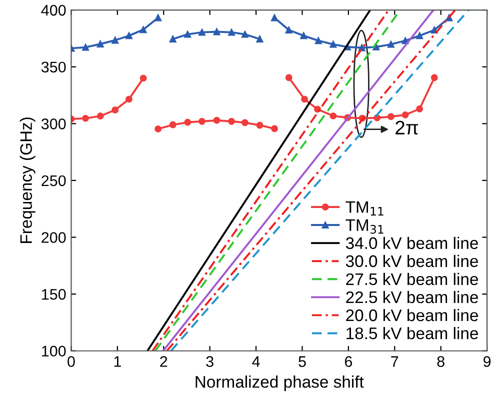 This screenshot has height=401, width=498. Describe the element at coordinates (394, 361) in the screenshot. I see `x-tick-label: 7` at that location.